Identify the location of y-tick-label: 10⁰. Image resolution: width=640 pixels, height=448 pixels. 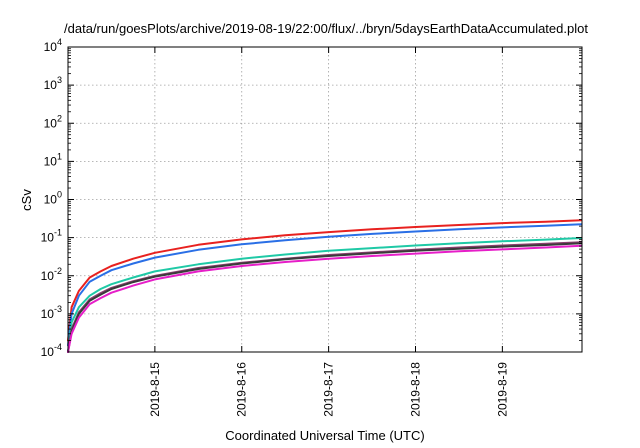
(53, 198).